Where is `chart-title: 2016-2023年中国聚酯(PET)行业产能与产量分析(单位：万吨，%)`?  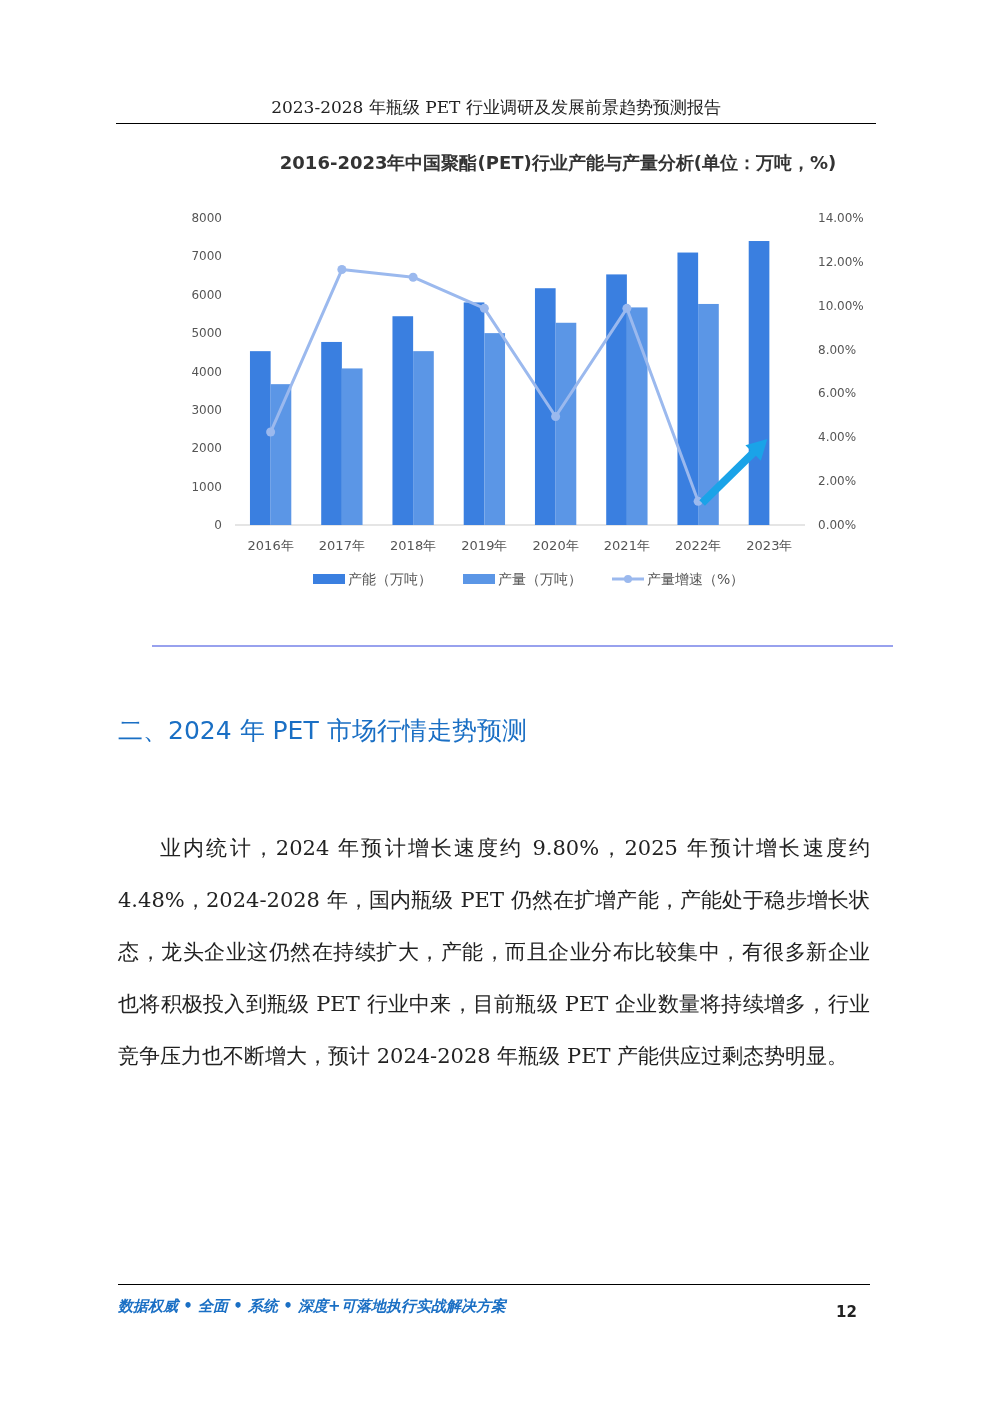 chart-title: 2016-2023年中国聚酯(PET)行业产能与产量分析(单位：万吨，%) is located at coordinates (558, 162).